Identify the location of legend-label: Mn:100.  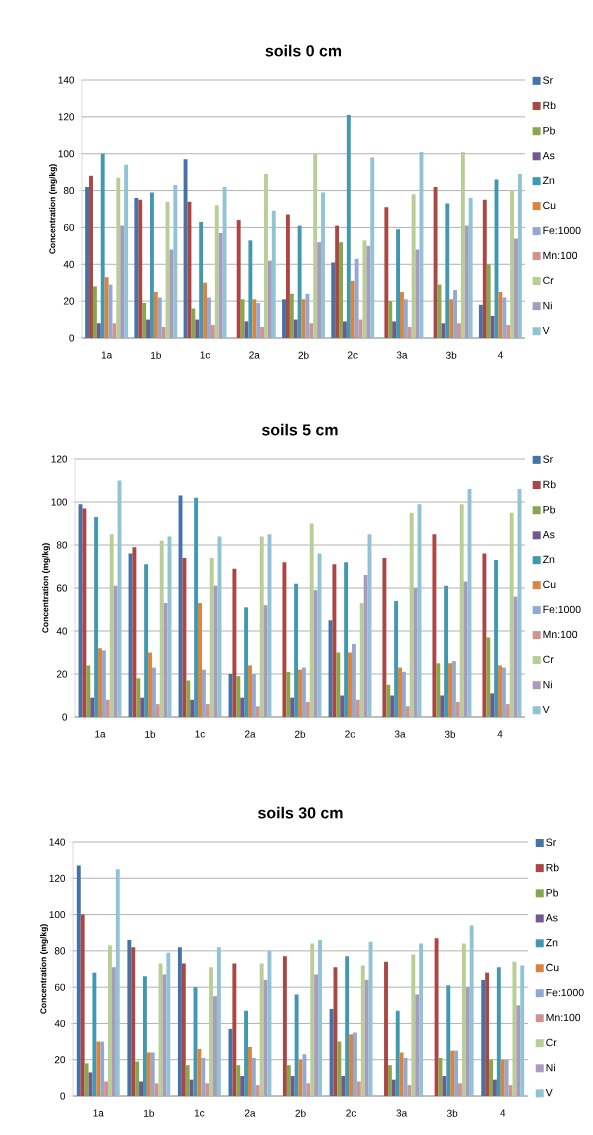
(563, 1017).